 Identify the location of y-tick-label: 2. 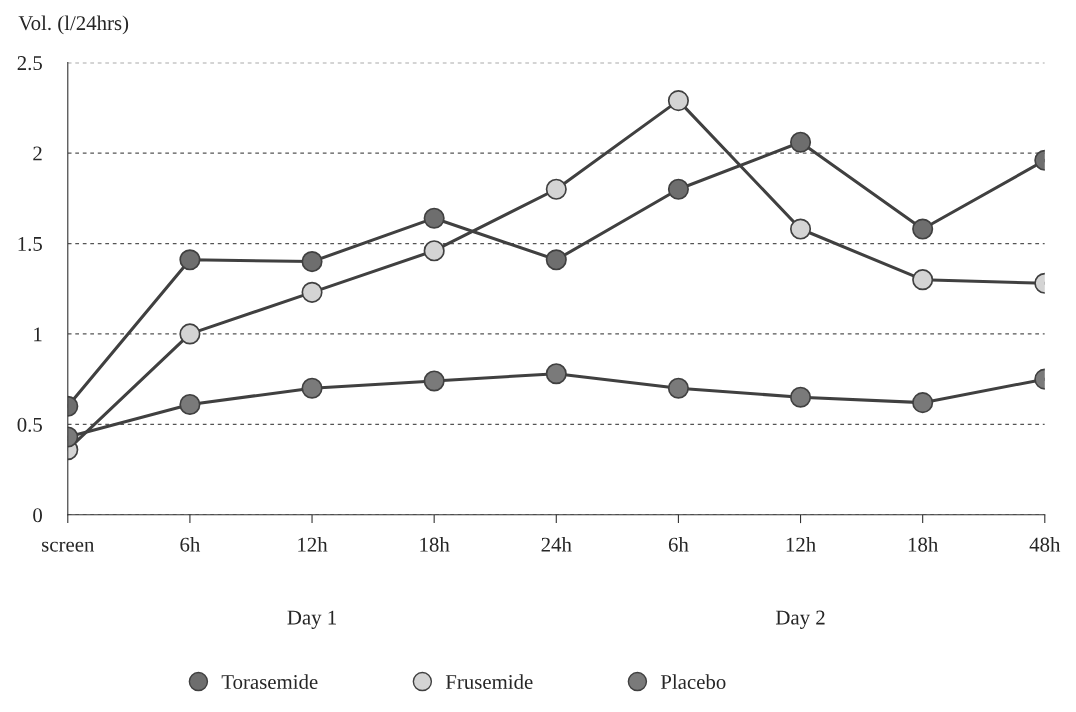
(37, 153).